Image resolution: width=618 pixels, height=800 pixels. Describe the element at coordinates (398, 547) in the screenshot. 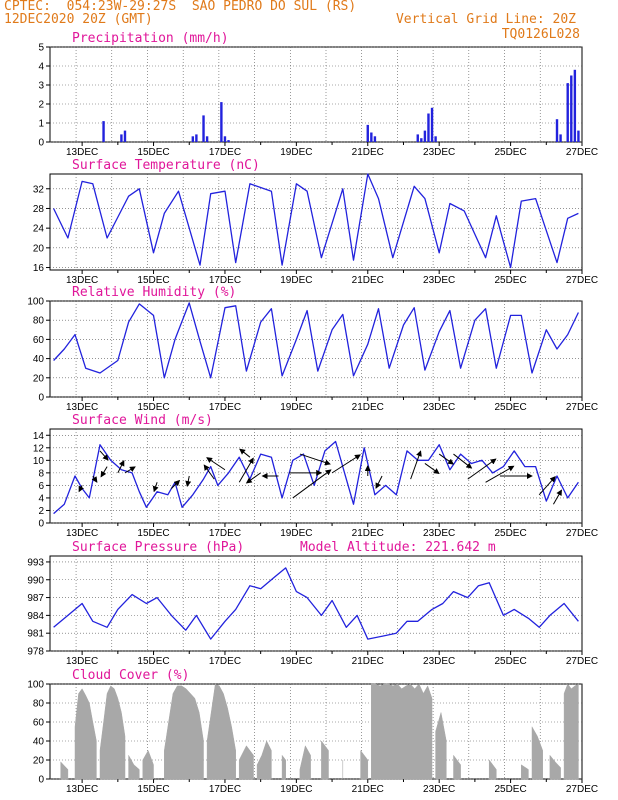

I see `panel-annotation: Model Altitude: 221.642 m` at that location.